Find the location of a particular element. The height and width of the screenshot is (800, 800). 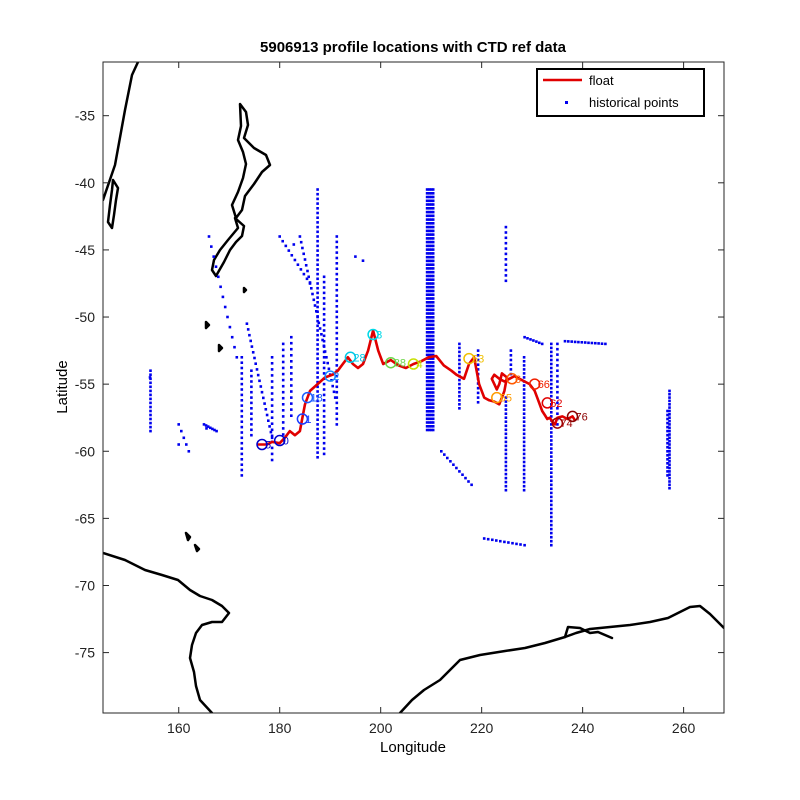

coastline-antarctica-east is located at coordinates (561, 658).